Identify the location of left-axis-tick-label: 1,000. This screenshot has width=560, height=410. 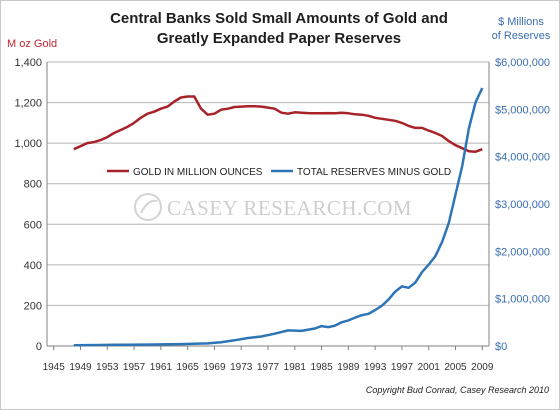
(28, 144).